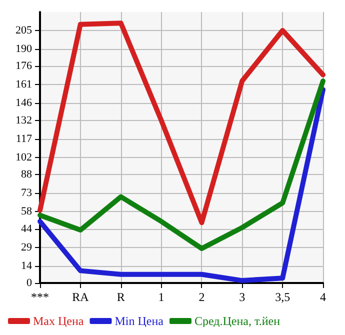 Image resolution: width=345 pixels, height=335 pixels. I want to click on y-tick-label: 117, so click(24, 138).